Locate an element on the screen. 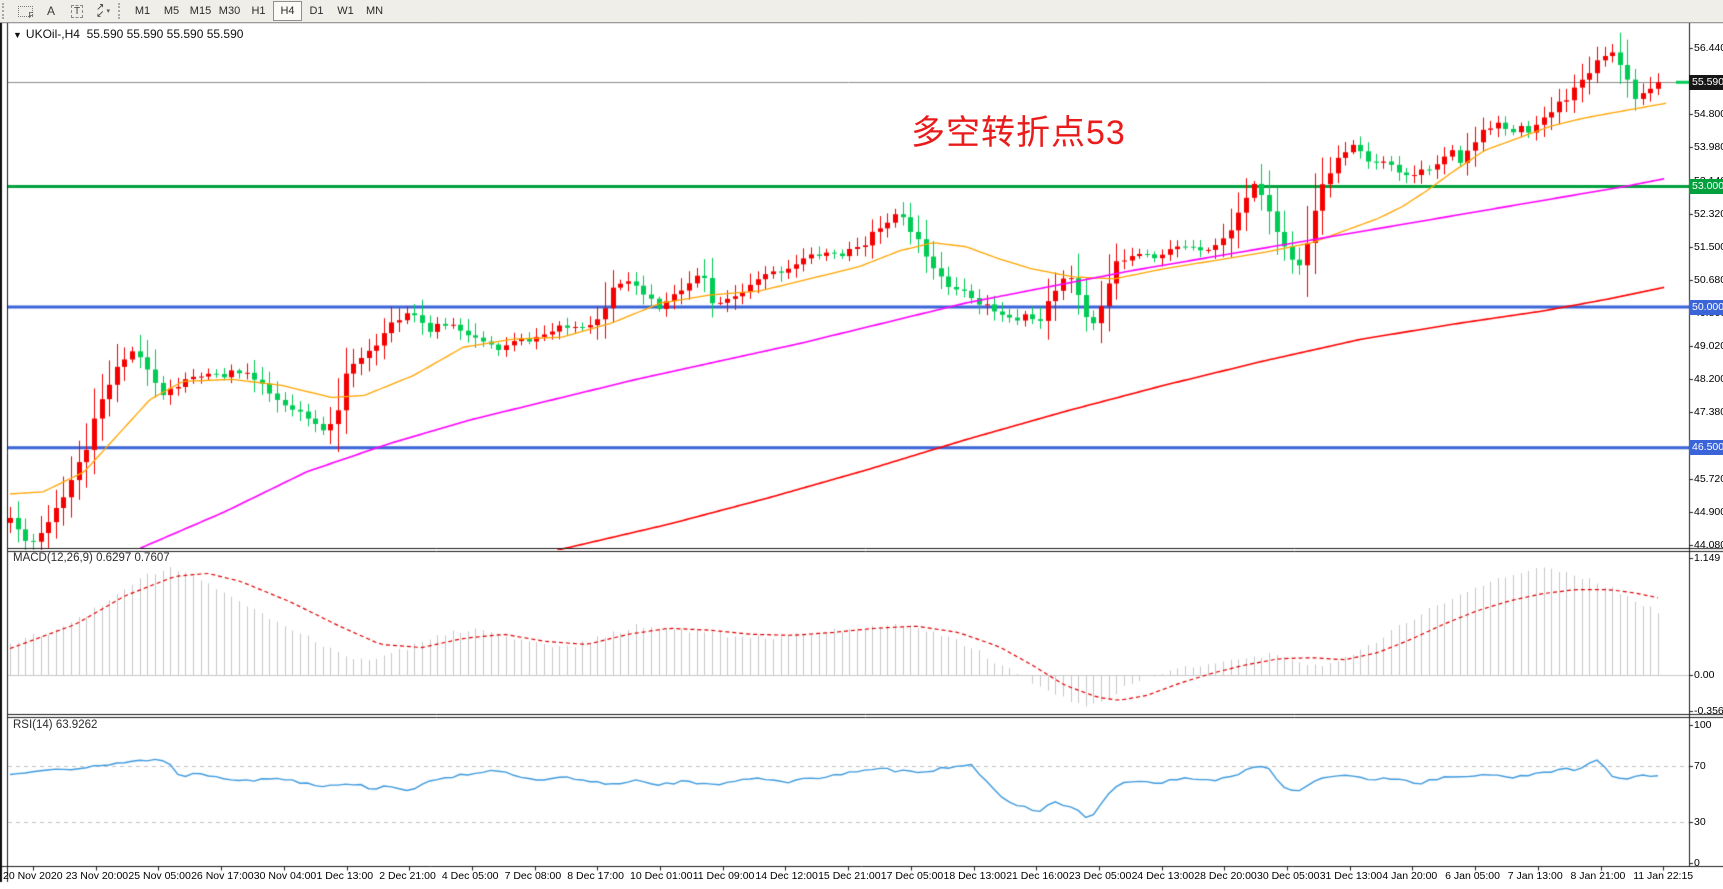 This screenshot has height=889, width=1723. level-price-badge: 53.000 is located at coordinates (1706, 186).